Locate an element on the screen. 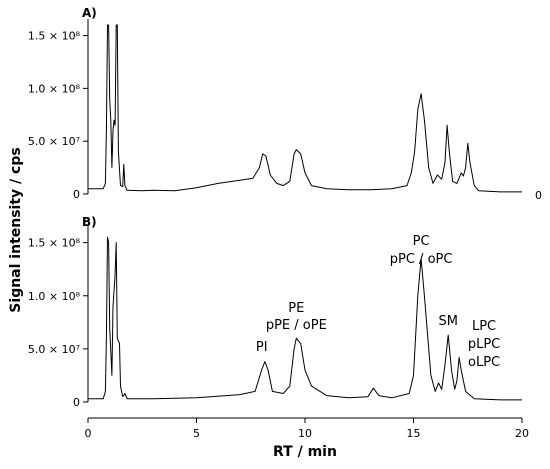 The height and width of the screenshot is (469, 550). panel-a-label: A) is located at coordinates (89, 13).